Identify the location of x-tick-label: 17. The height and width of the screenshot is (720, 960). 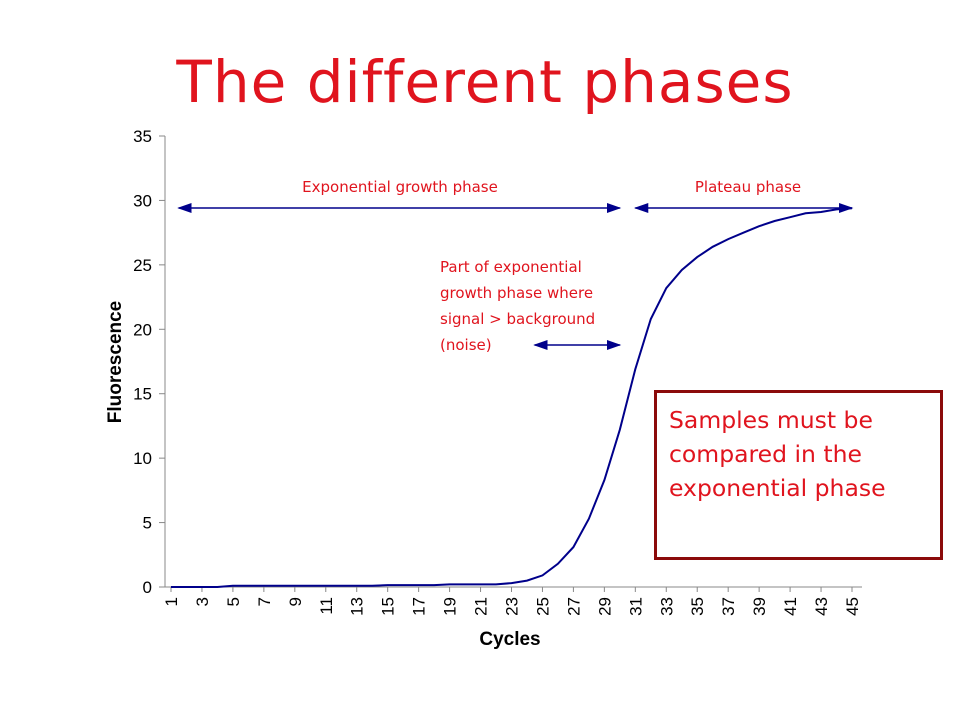
(419, 606).